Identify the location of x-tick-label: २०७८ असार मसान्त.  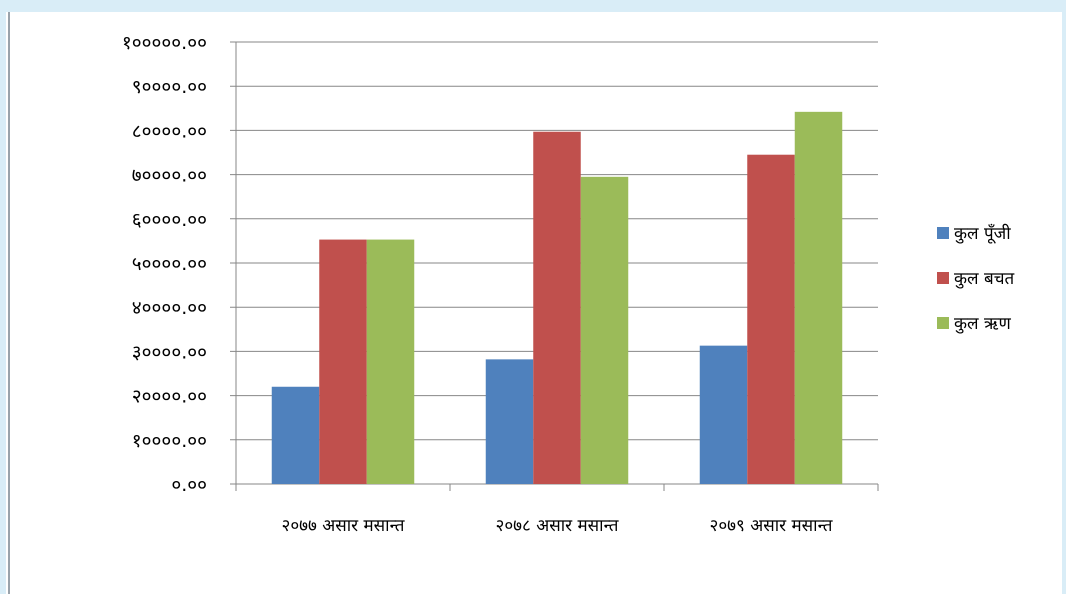
(557, 526).